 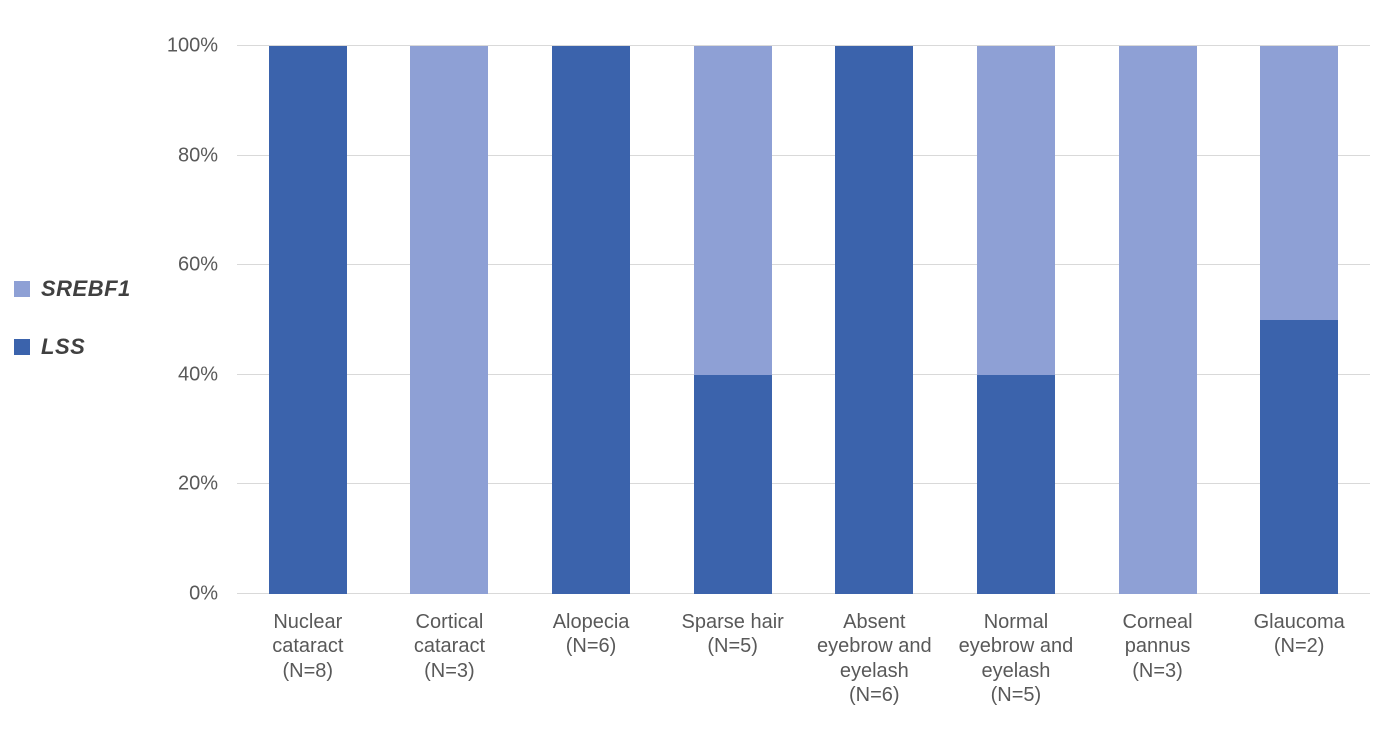 What do you see at coordinates (733, 659) in the screenshot?
I see `x-category-label: Sparse hair (N=5)` at bounding box center [733, 659].